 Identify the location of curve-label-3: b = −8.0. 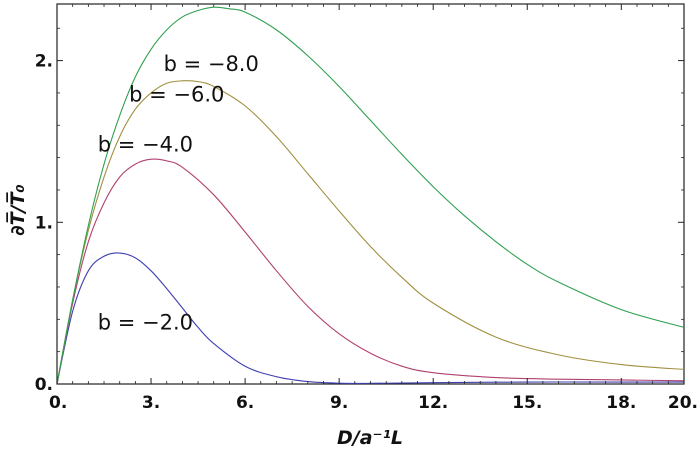
(211, 64).